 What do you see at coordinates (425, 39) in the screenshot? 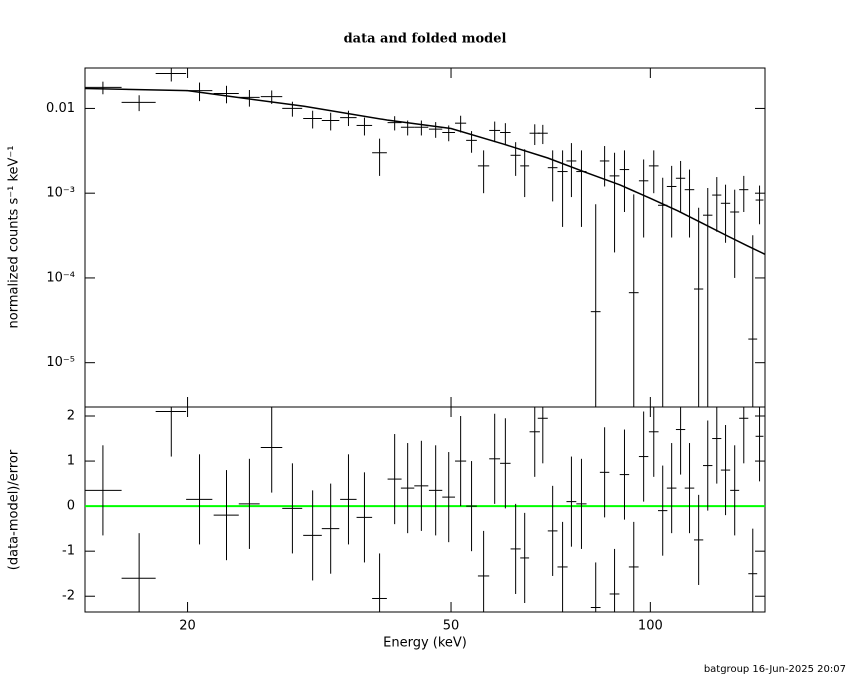
I see `chart-title: data and folded model` at bounding box center [425, 39].